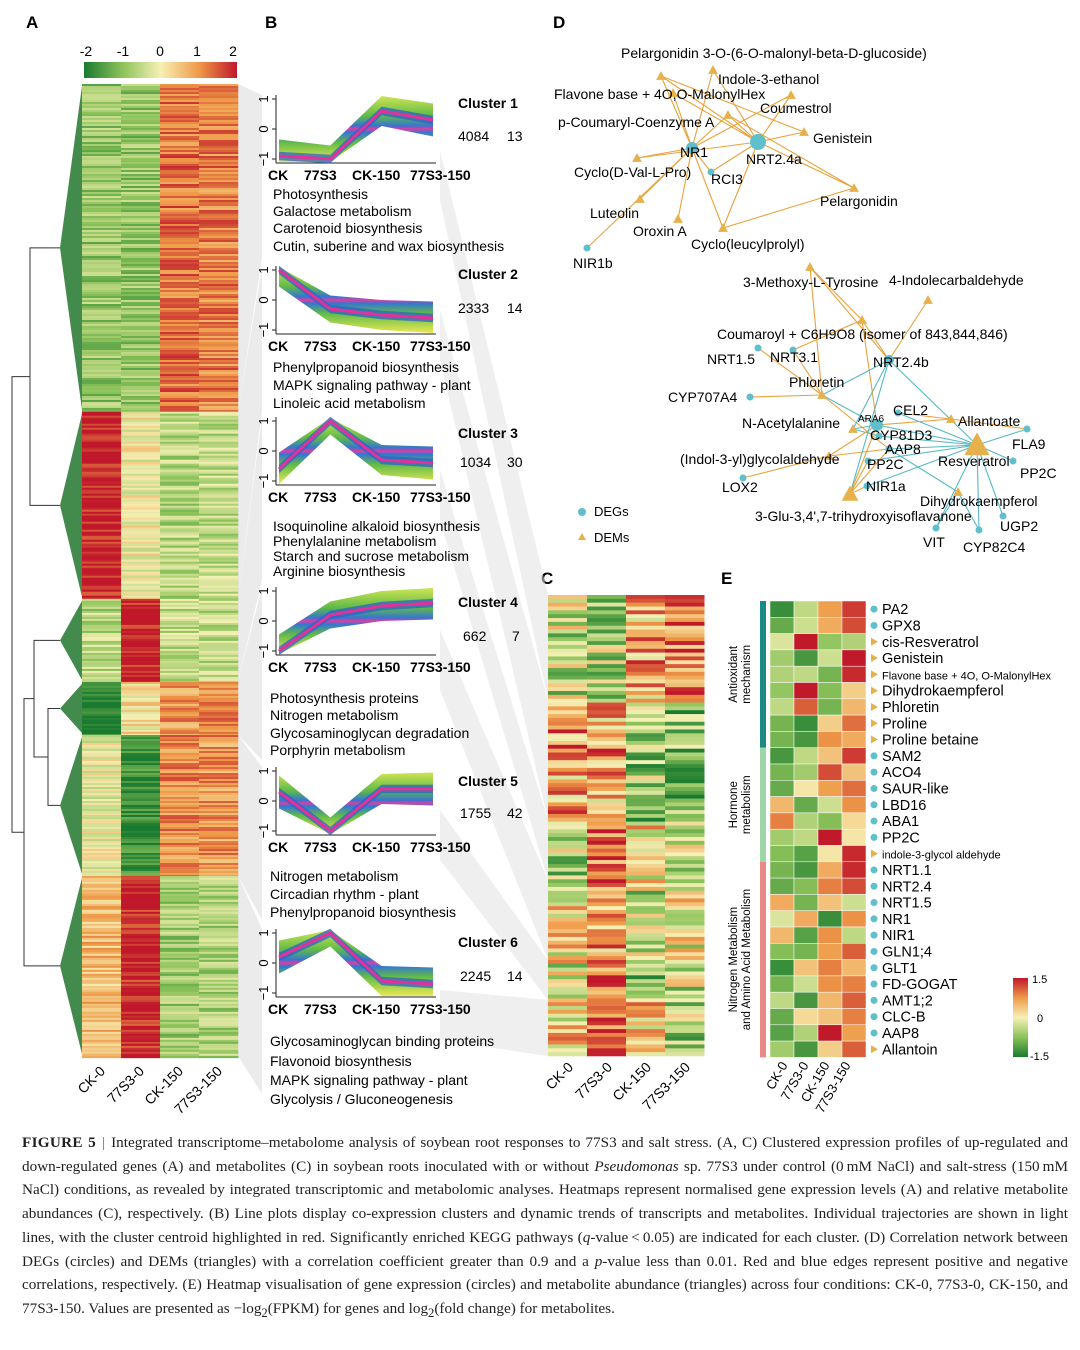 The image size is (1080, 1350). Describe the element at coordinates (369, 1080) in the screenshot. I see `pathway: MAPK signaling pathway - plant` at that location.